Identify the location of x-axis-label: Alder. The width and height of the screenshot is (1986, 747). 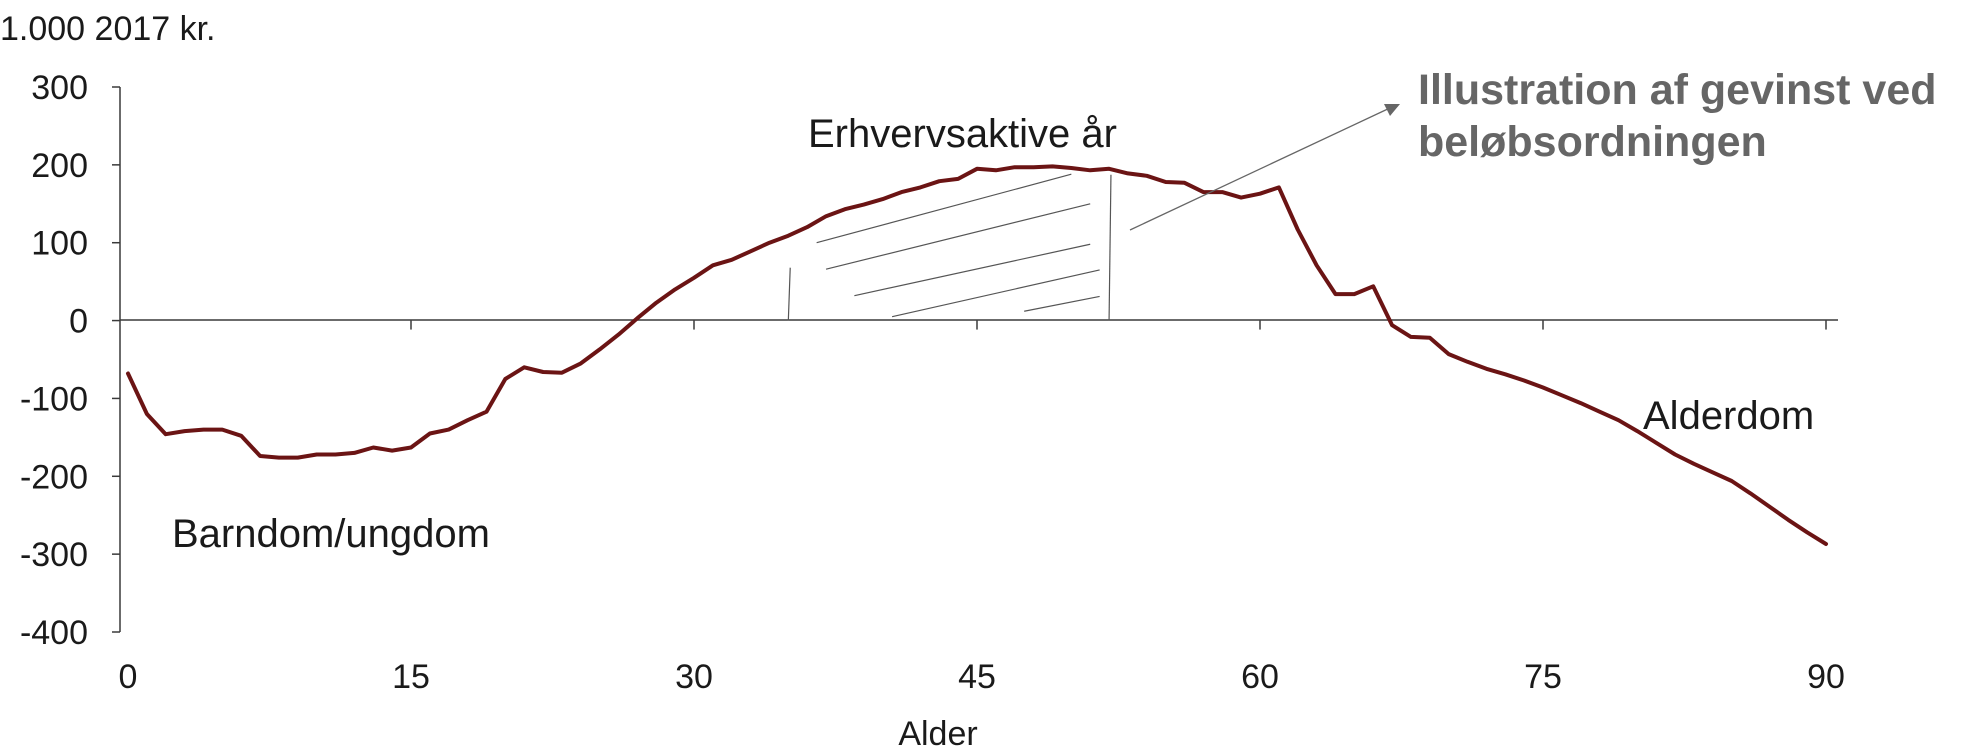
(937, 731).